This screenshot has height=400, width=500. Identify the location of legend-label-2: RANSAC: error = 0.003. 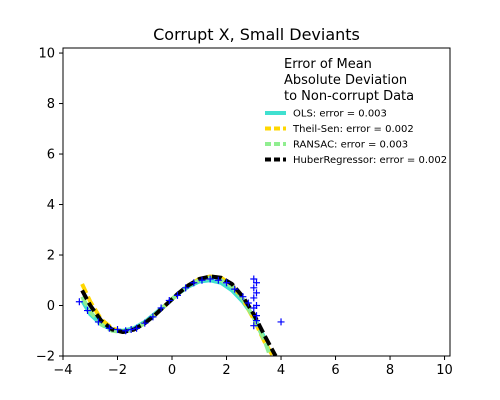
(350, 145).